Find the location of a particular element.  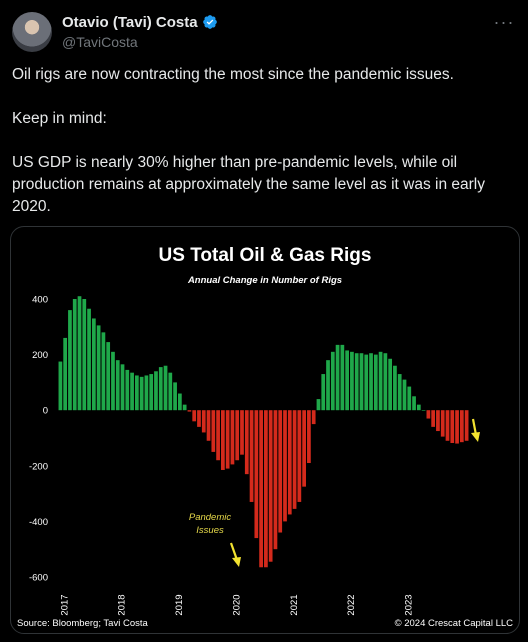

verified-badge-icon is located at coordinates (209, 22).